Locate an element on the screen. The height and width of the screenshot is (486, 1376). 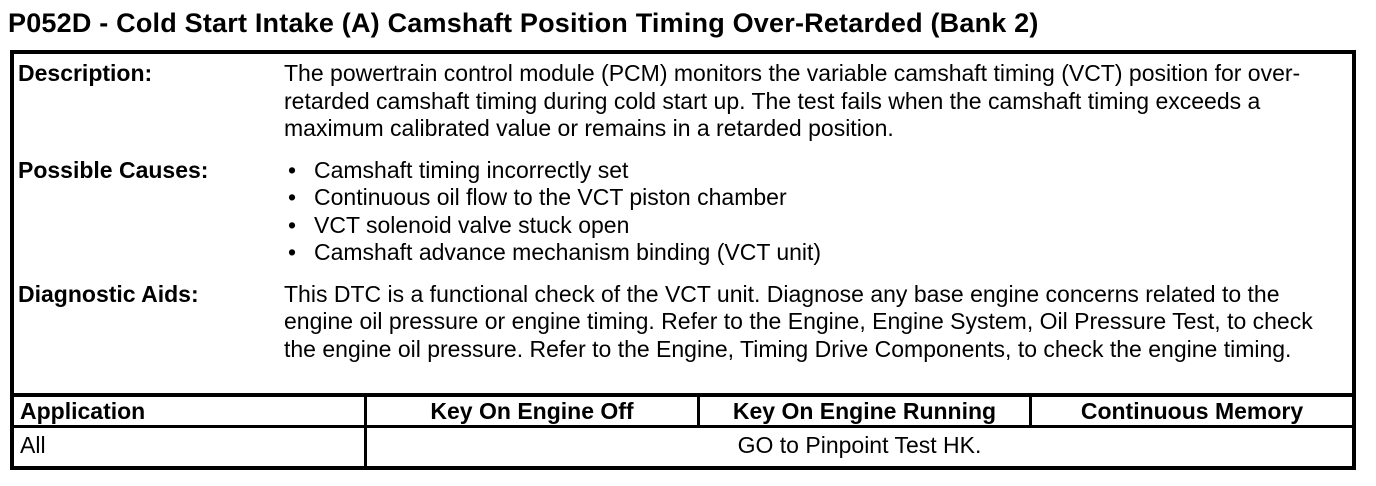
possible-cause-item: Camshaft timing incorrectly set is located at coordinates (813, 171).